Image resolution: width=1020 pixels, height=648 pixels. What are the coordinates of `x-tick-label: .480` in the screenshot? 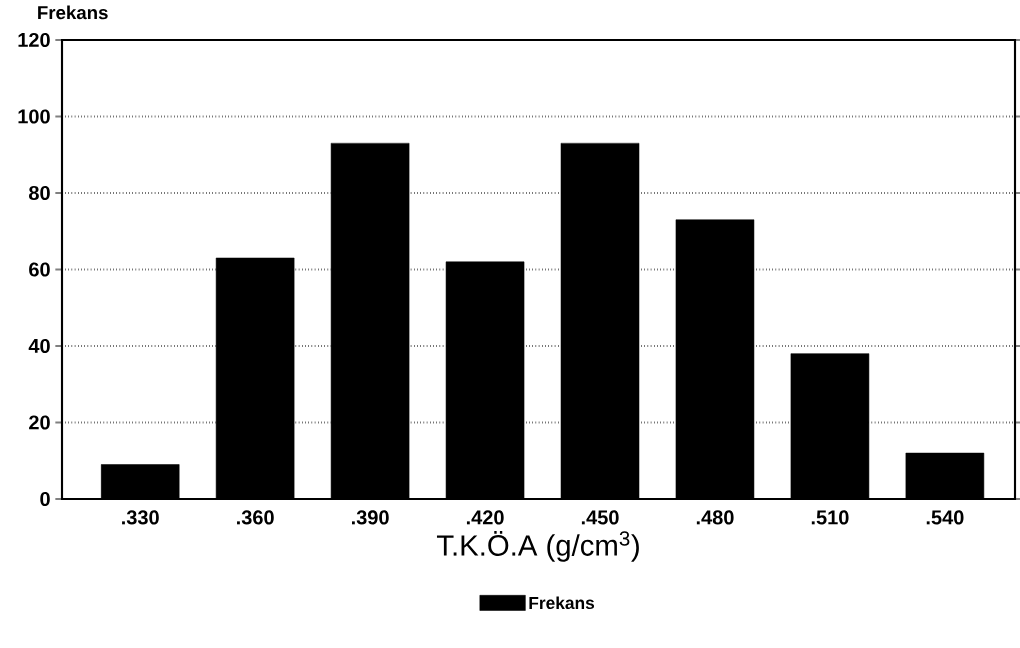 It's located at (715, 517).